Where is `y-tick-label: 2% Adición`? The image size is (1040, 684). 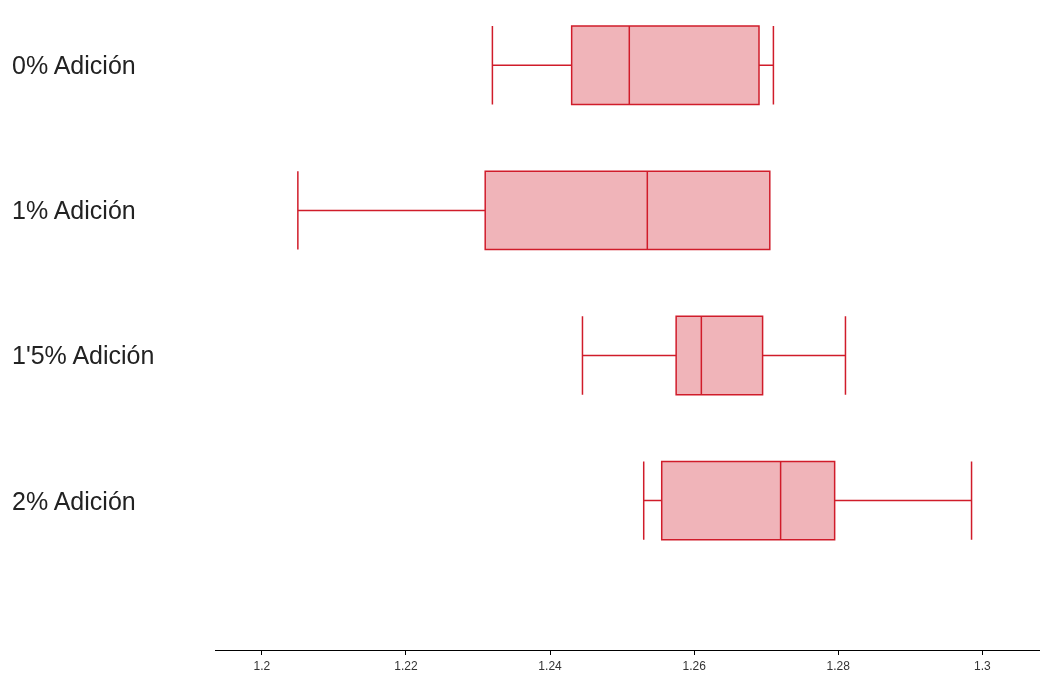 y-tick-label: 2% Adición is located at coordinates (74, 501).